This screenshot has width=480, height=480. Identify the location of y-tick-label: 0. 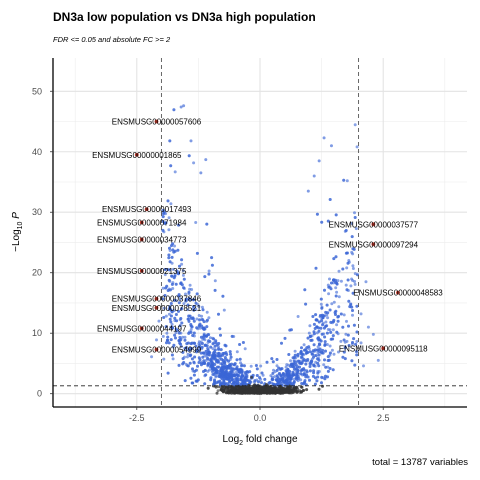
(39, 394).